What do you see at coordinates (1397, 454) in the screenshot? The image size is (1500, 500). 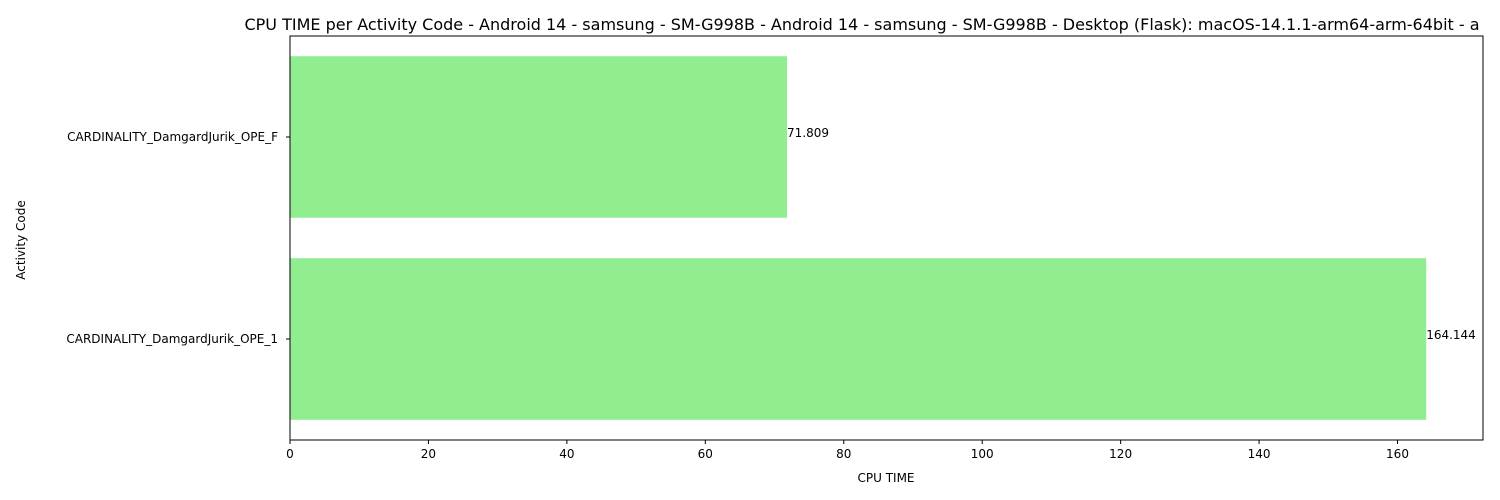 I see `x-tick-label: 160` at bounding box center [1397, 454].